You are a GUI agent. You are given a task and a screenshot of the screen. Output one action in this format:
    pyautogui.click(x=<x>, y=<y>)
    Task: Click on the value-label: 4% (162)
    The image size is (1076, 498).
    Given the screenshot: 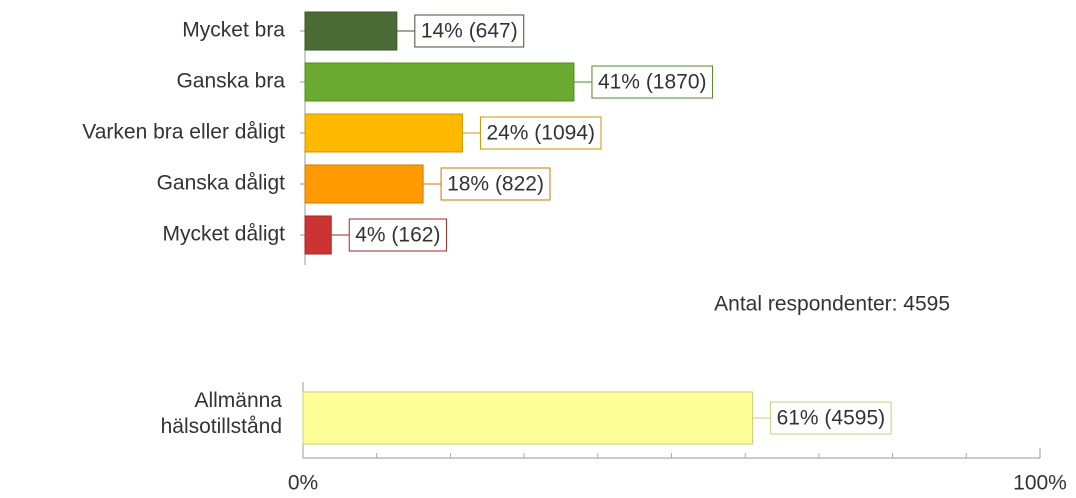 What is the action you would take?
    pyautogui.click(x=397, y=235)
    